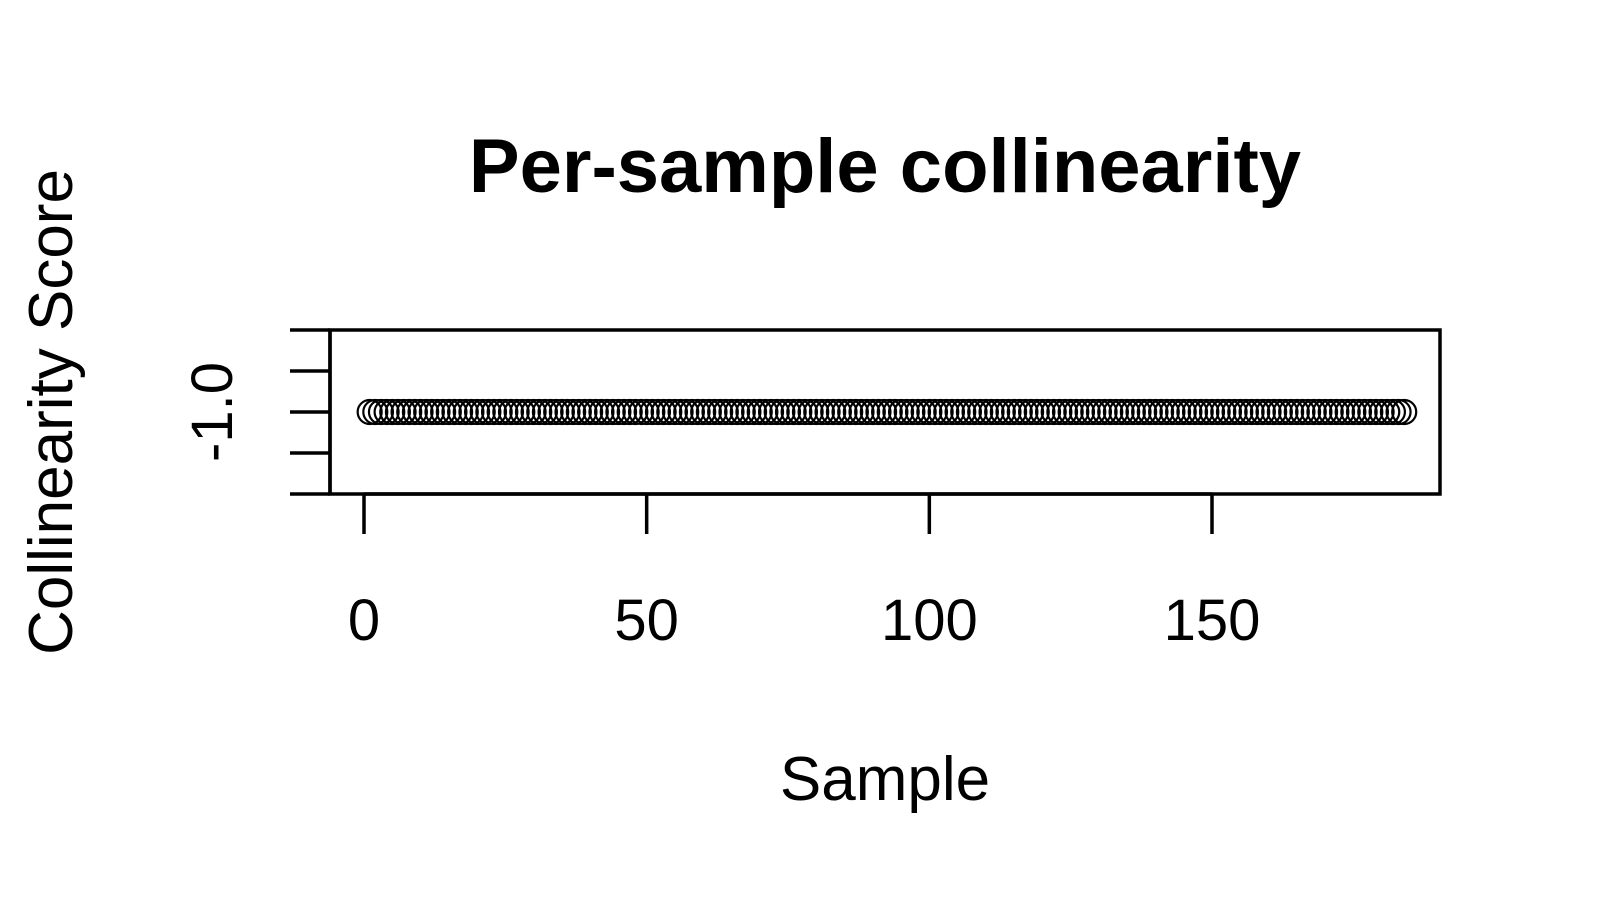  What do you see at coordinates (646, 620) in the screenshot?
I see `x-tick-label: 50` at bounding box center [646, 620].